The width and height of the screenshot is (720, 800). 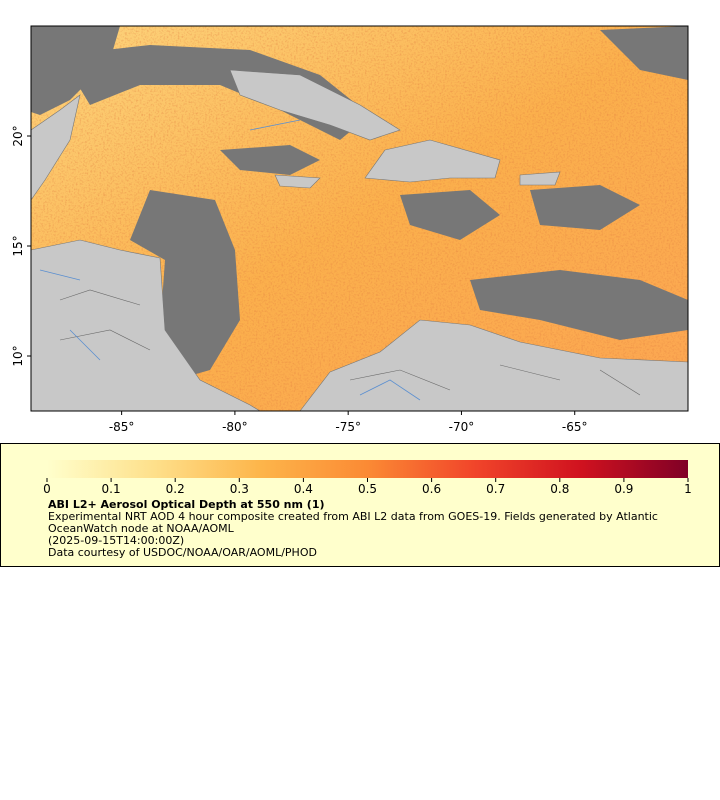 What do you see at coordinates (239, 489) in the screenshot?
I see `colorbar-tick-label: 0.3` at bounding box center [239, 489].